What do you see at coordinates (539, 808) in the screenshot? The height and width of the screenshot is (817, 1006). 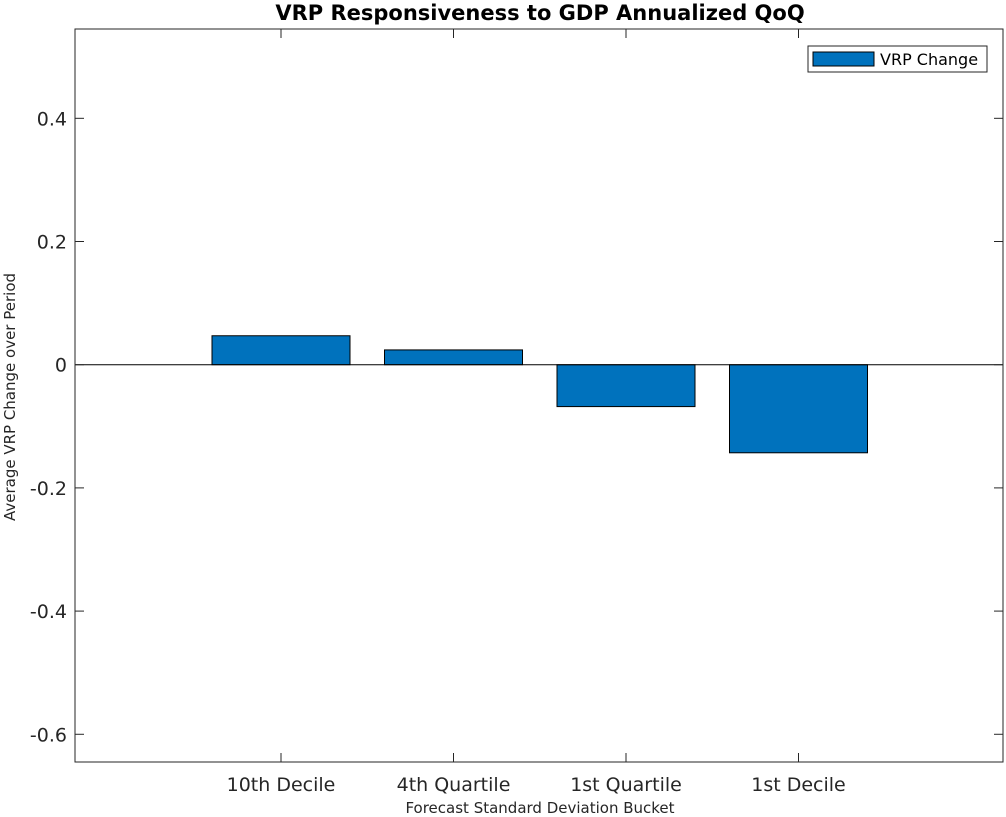 I see `x-axis-label: Forecast Standard Deviation Bucket` at bounding box center [539, 808].